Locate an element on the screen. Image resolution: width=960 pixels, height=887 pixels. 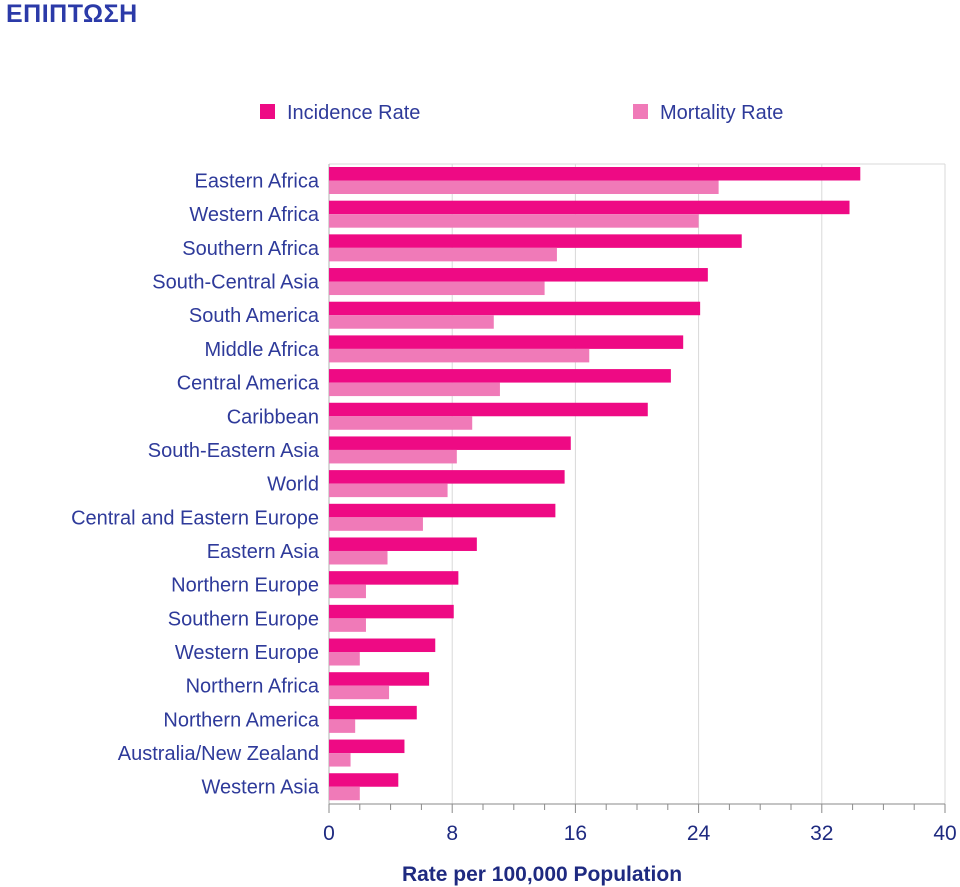
x-tick-label: 40 is located at coordinates (944, 833).